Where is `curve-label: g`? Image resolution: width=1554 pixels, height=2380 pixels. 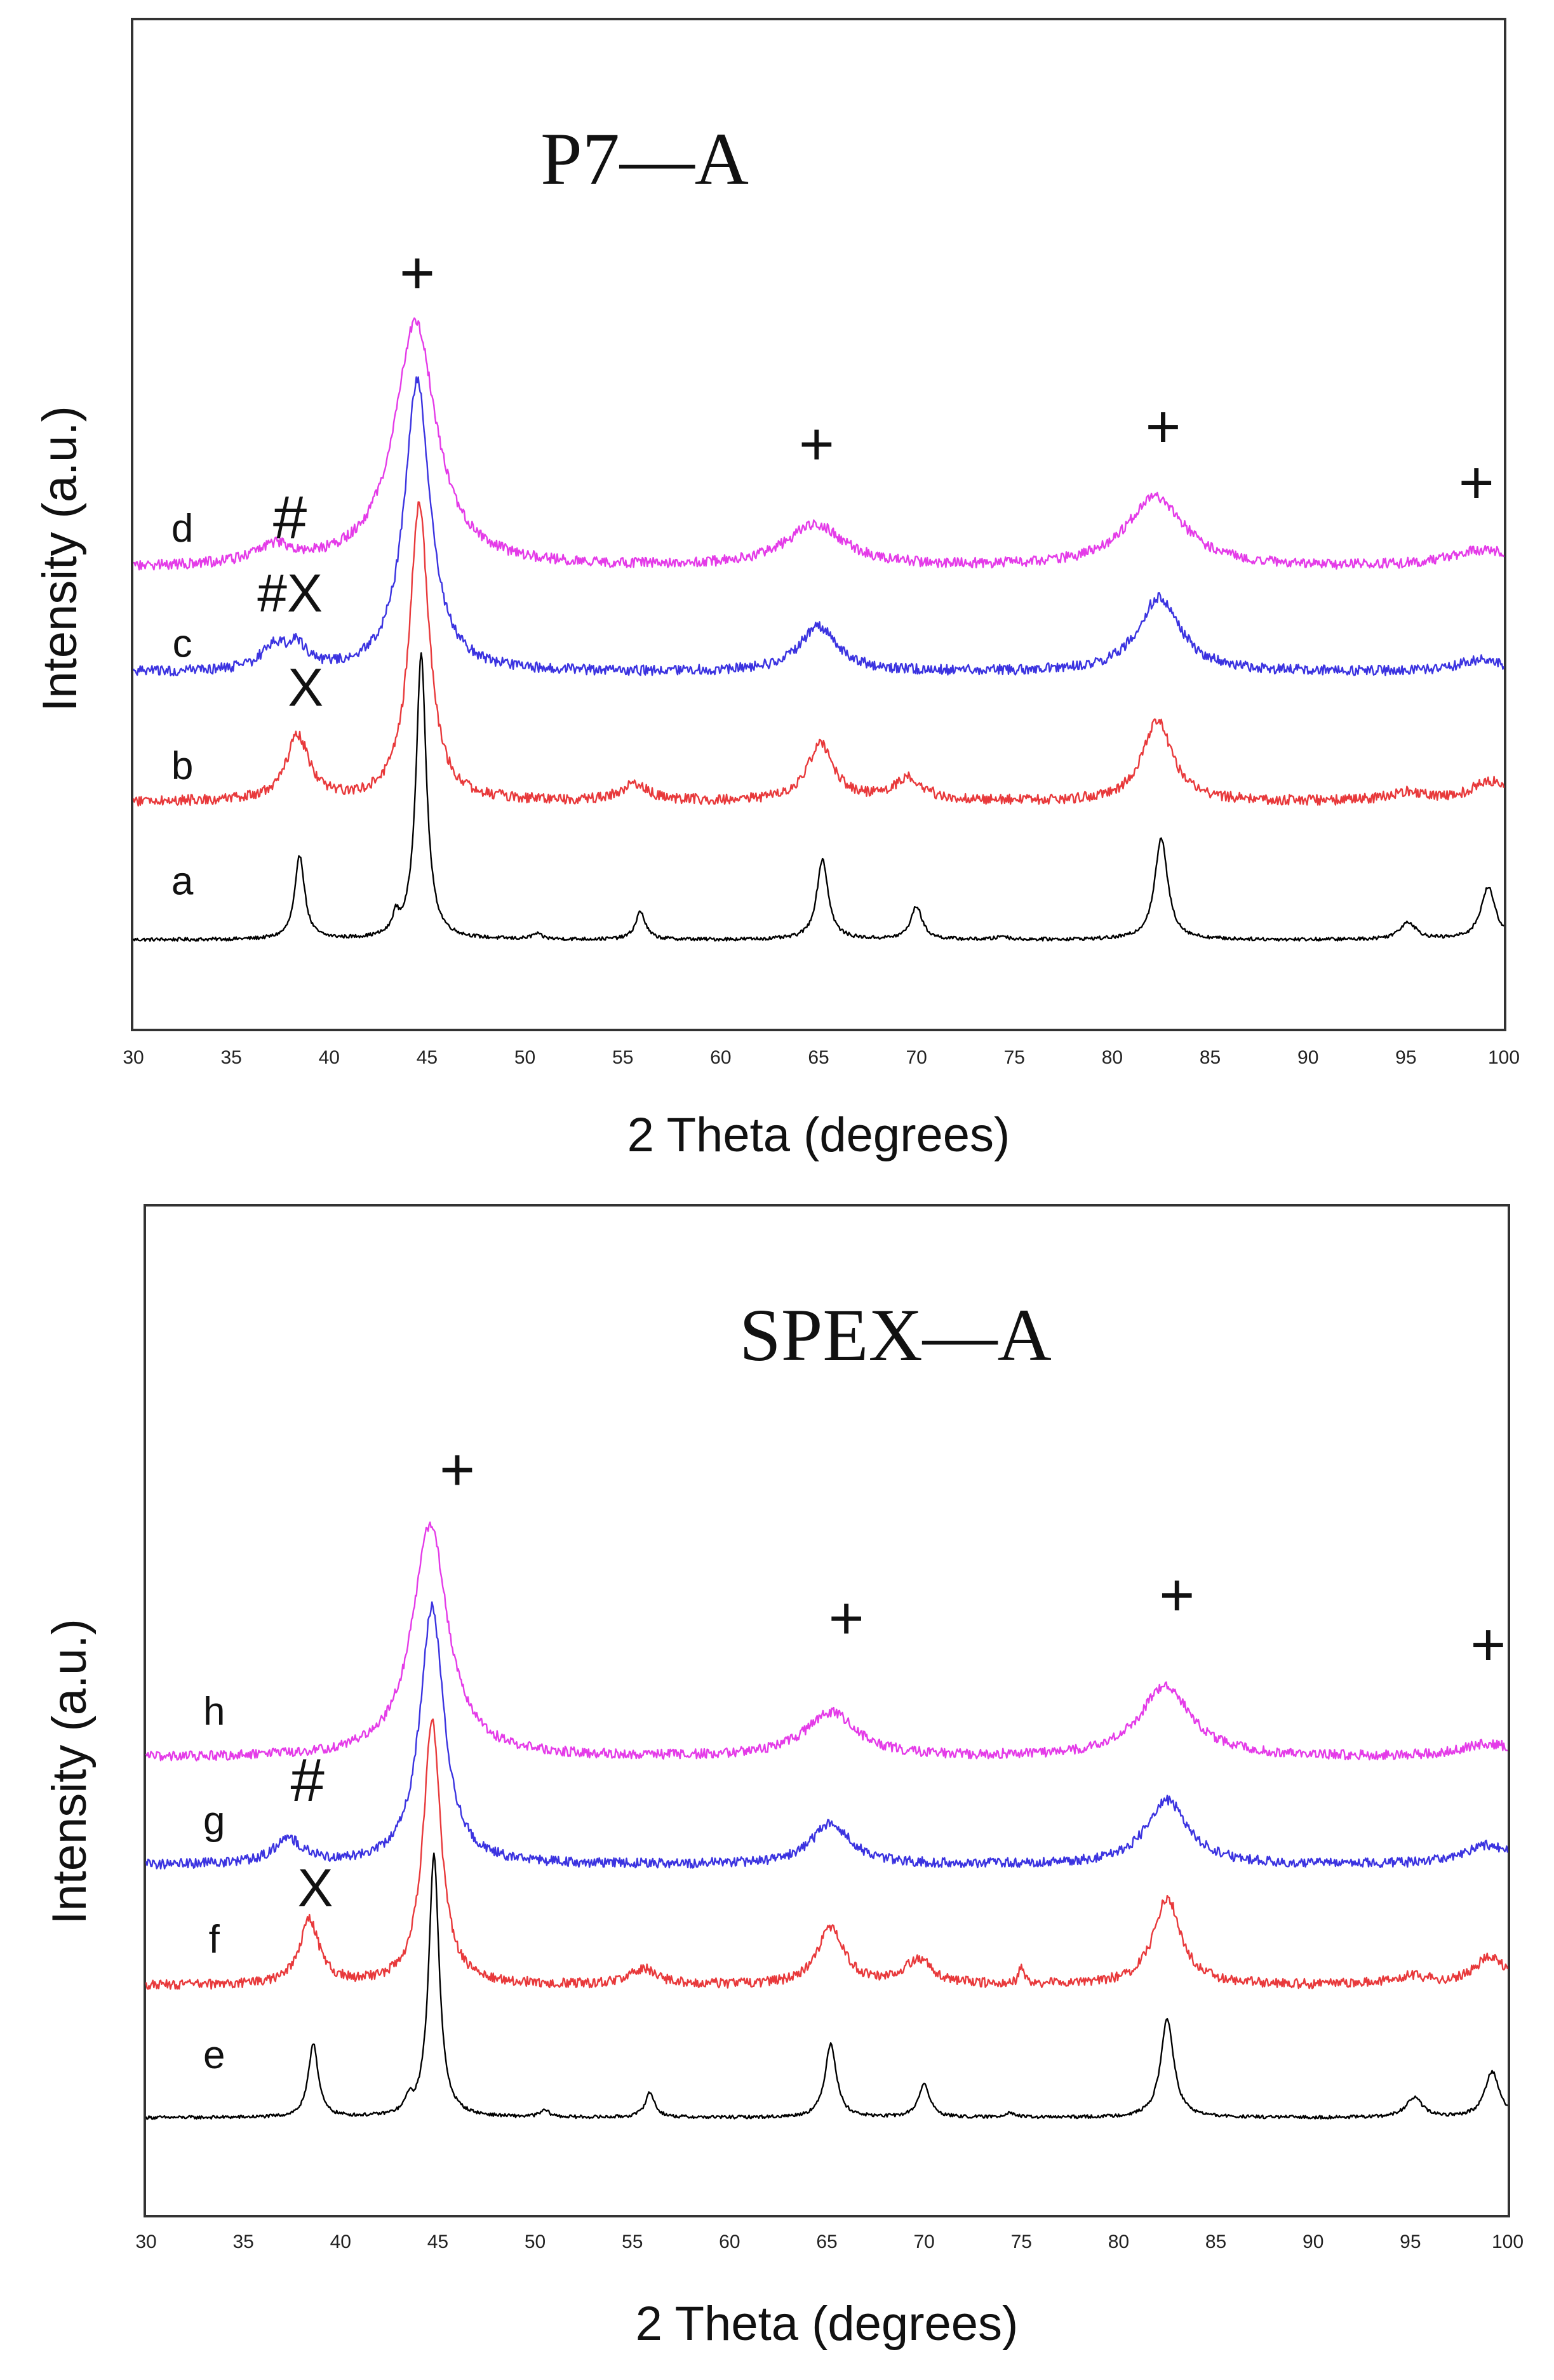
curve-label: g is located at coordinates (214, 1821).